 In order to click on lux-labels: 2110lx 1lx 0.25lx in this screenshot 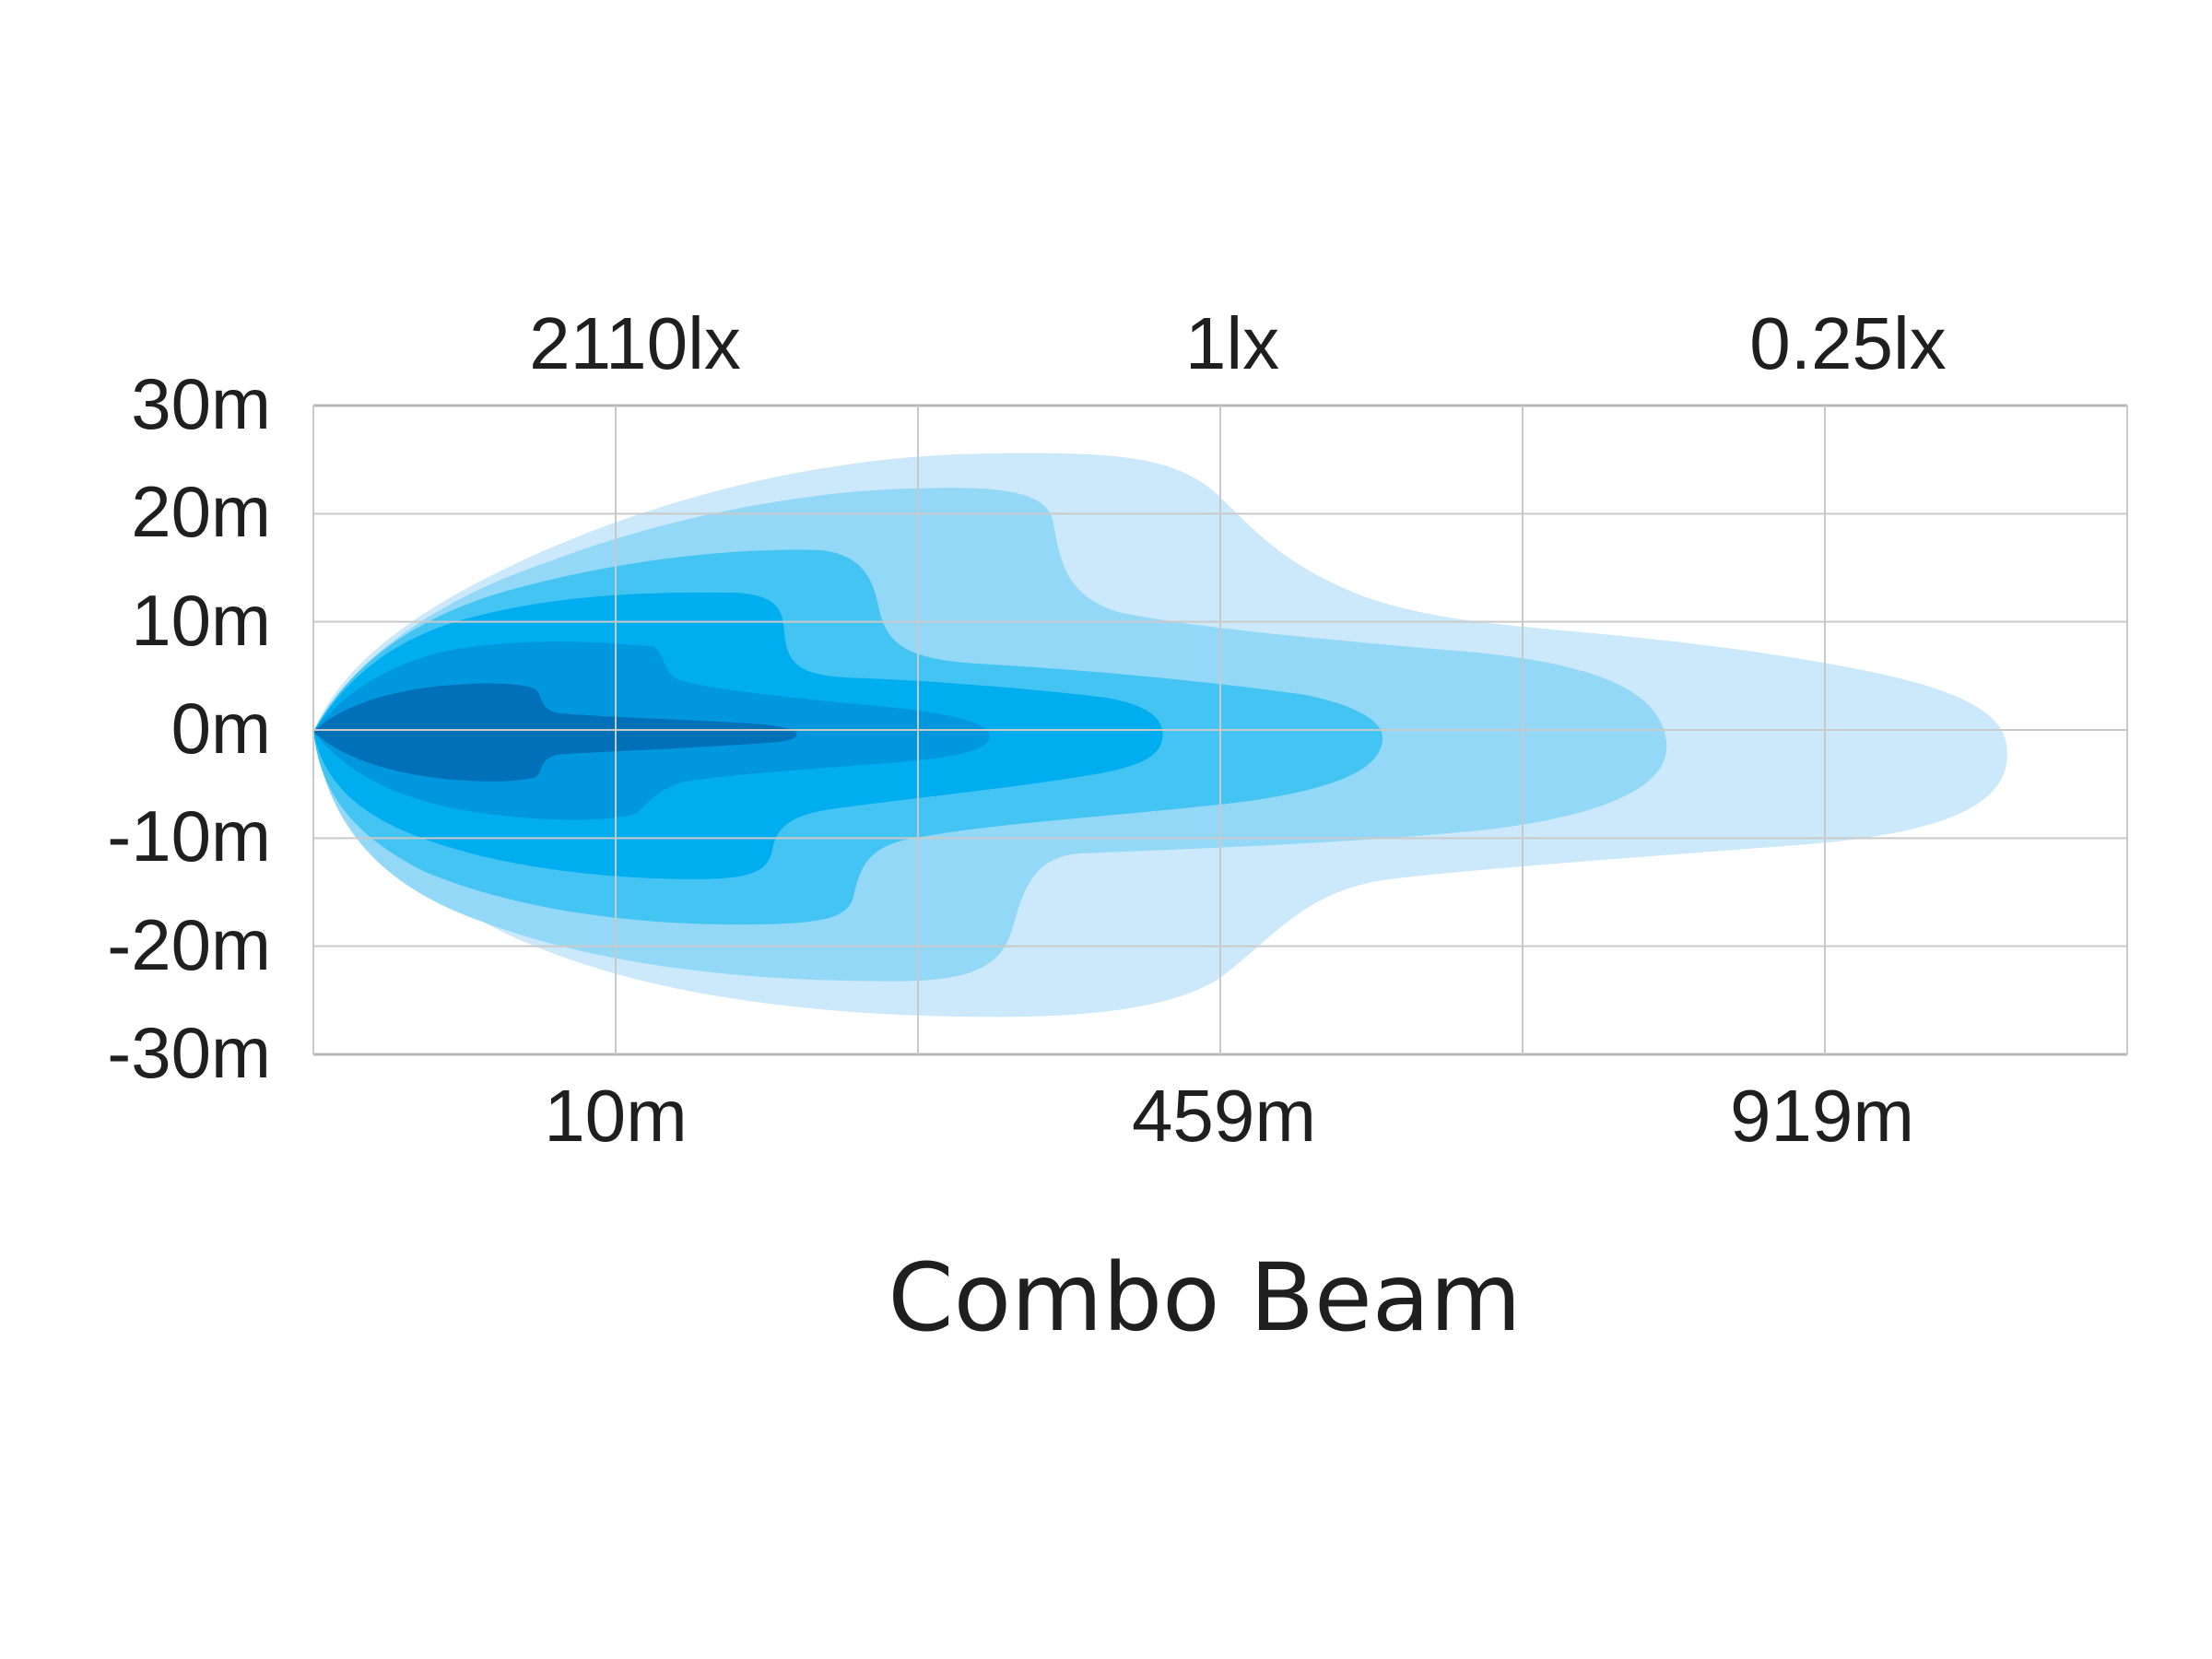, I will do `click(1238, 343)`.